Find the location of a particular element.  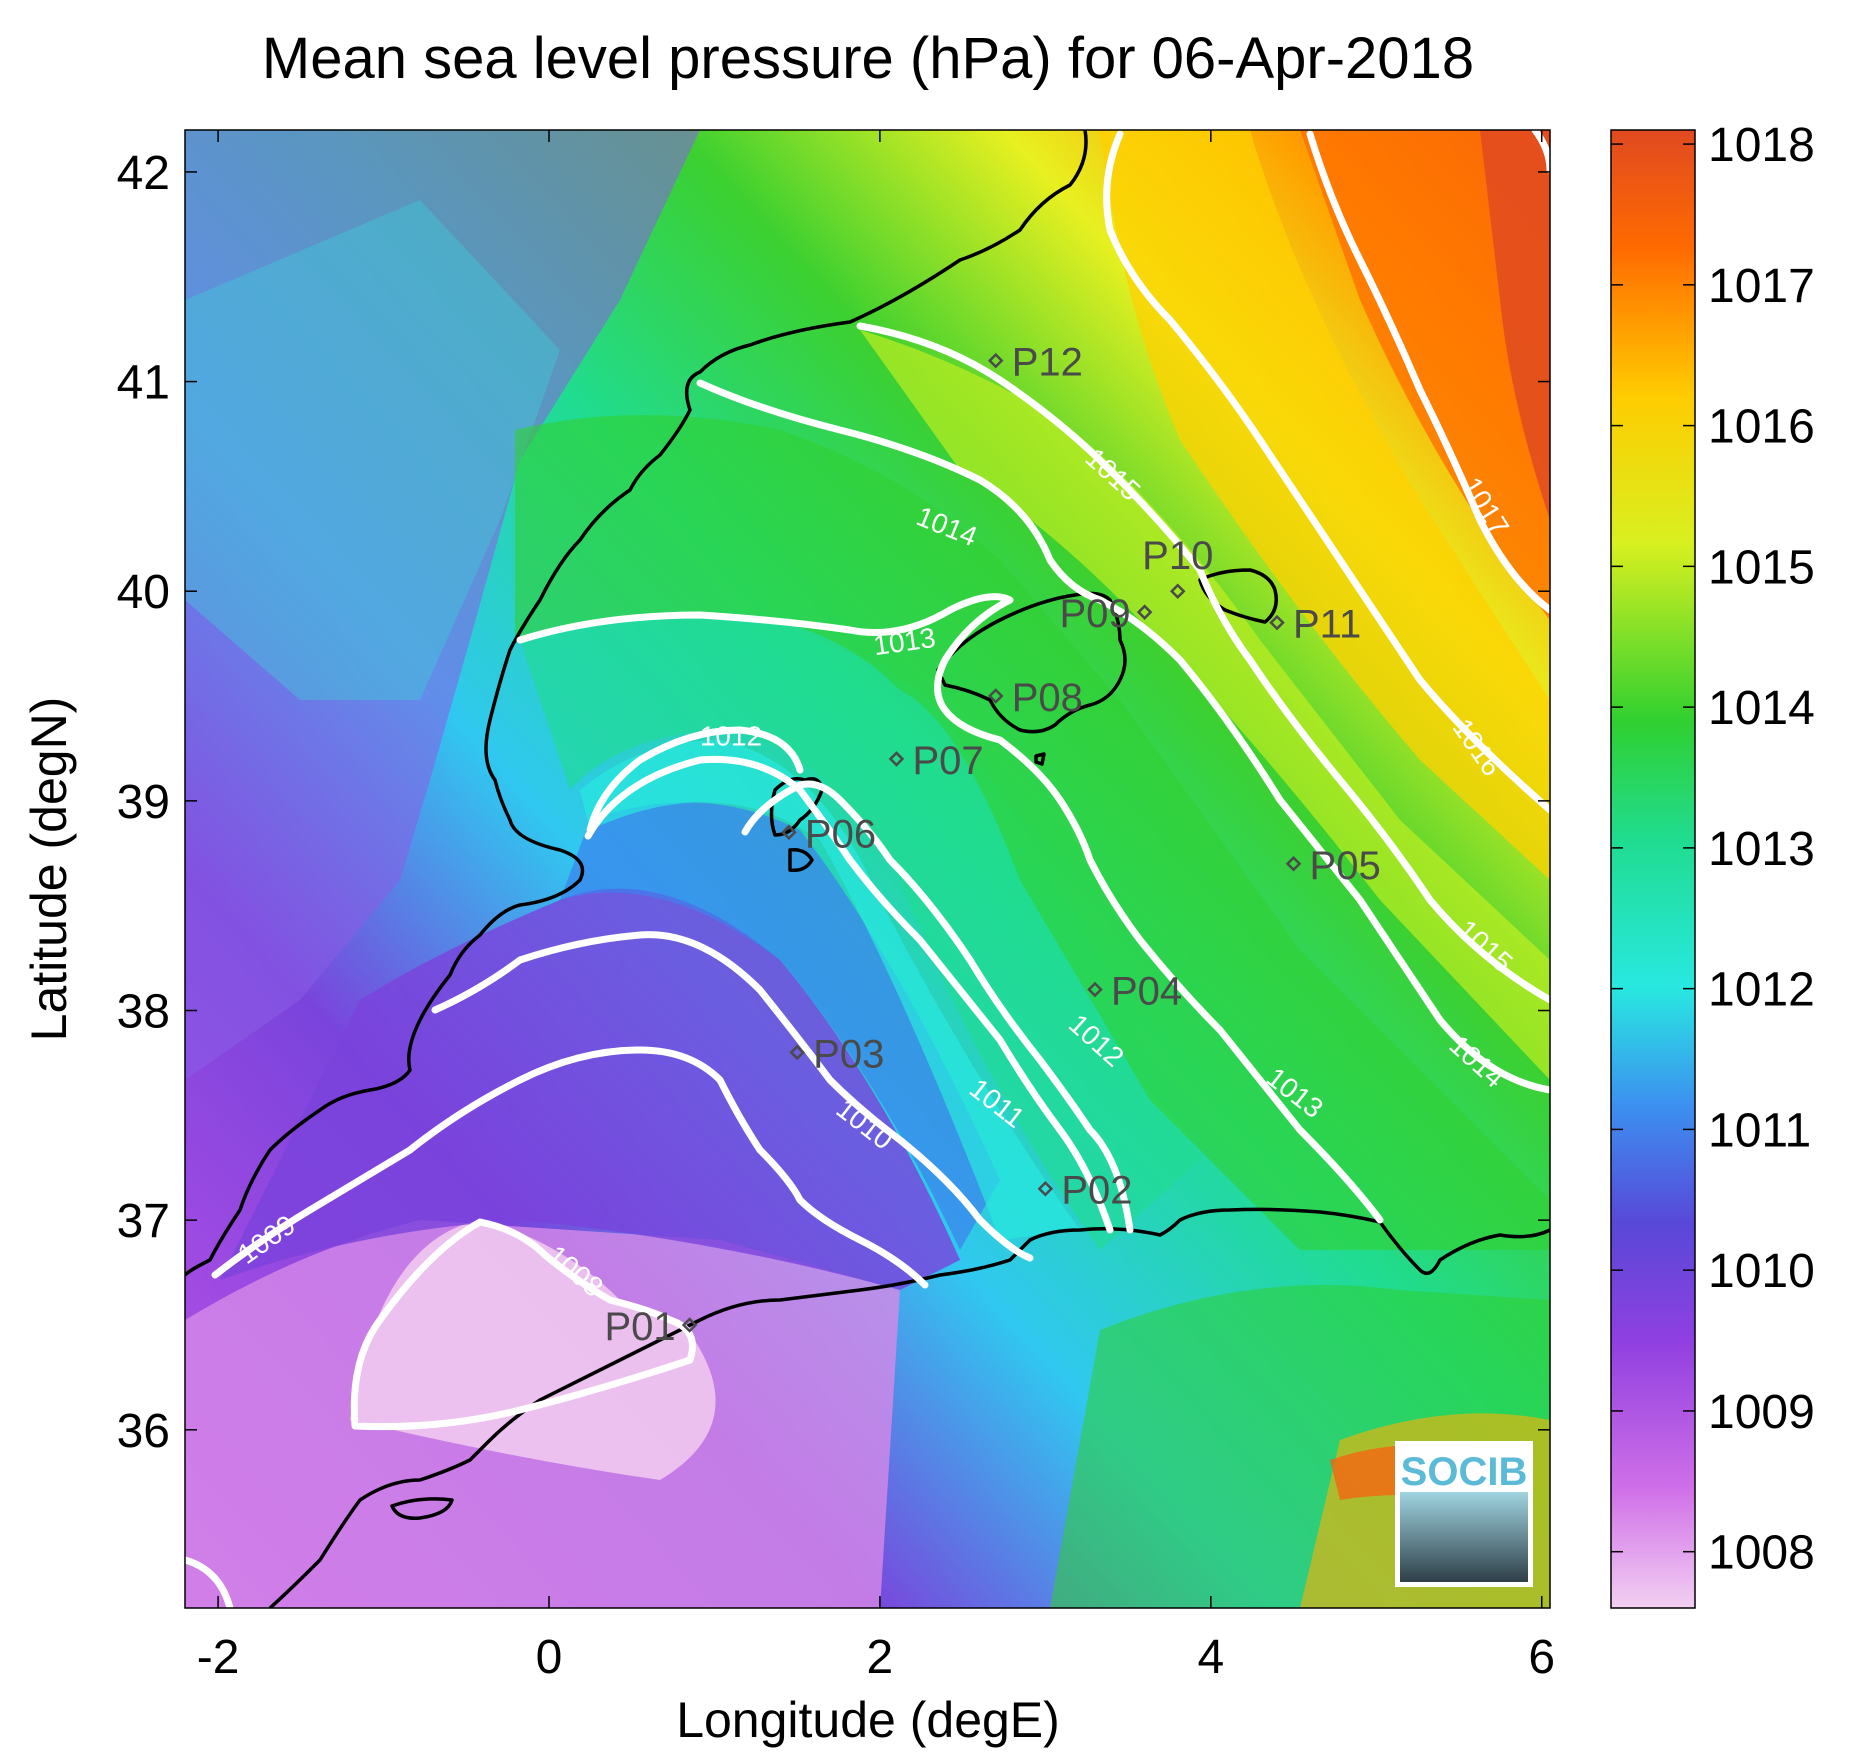

station-label: P04 is located at coordinates (1146, 992).